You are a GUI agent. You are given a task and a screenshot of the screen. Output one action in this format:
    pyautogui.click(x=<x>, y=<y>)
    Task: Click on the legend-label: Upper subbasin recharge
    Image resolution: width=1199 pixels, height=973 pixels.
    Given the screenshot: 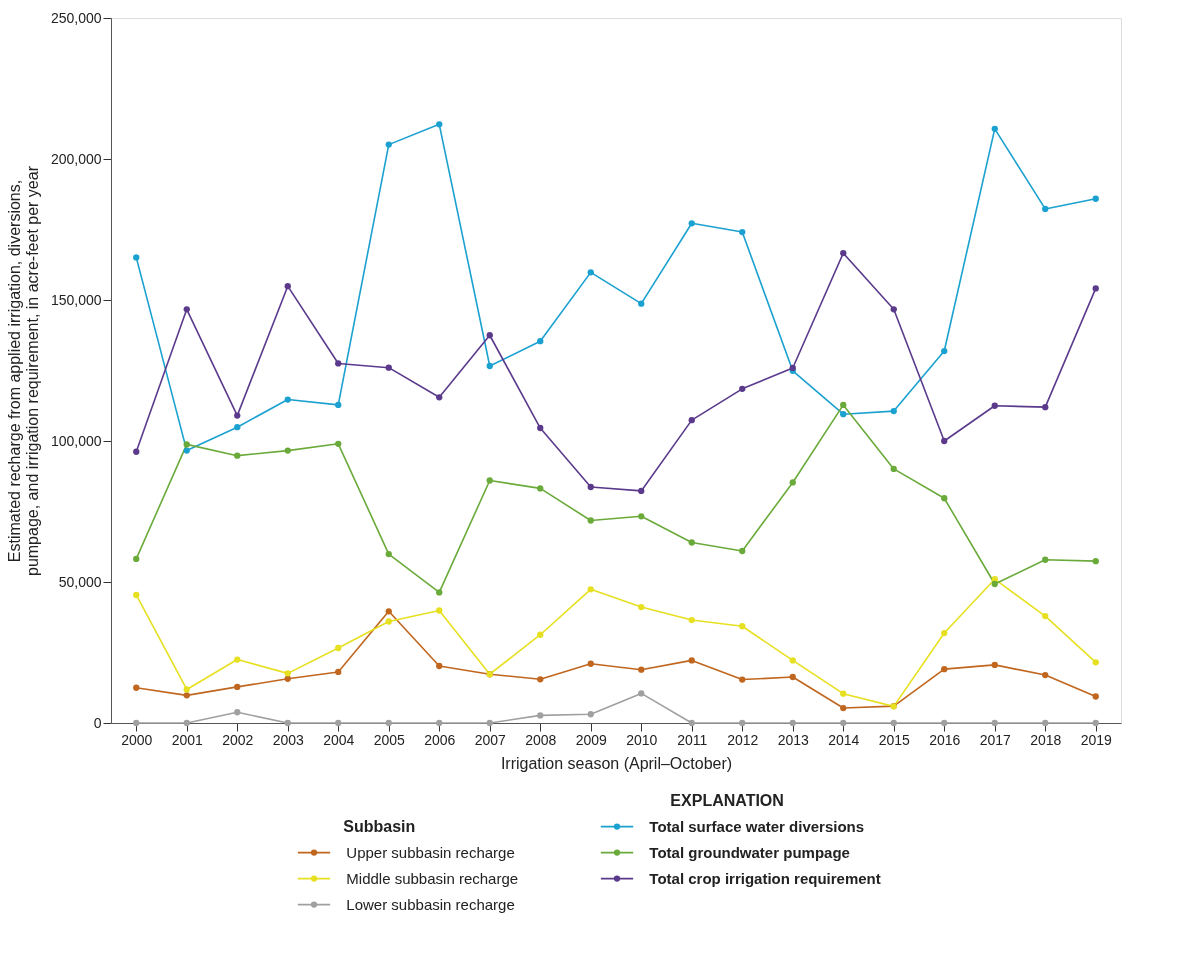 What is the action you would take?
    pyautogui.click(x=430, y=852)
    